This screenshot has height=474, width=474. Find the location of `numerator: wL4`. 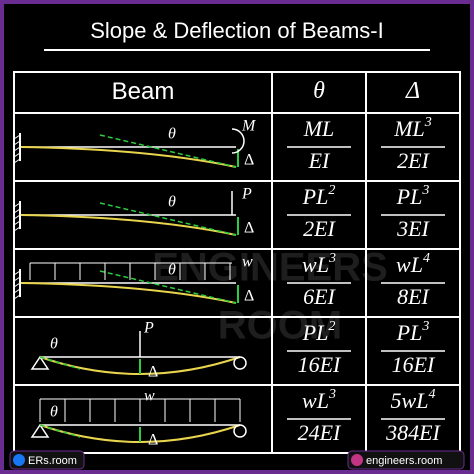

numerator: wL4 is located at coordinates (413, 264).